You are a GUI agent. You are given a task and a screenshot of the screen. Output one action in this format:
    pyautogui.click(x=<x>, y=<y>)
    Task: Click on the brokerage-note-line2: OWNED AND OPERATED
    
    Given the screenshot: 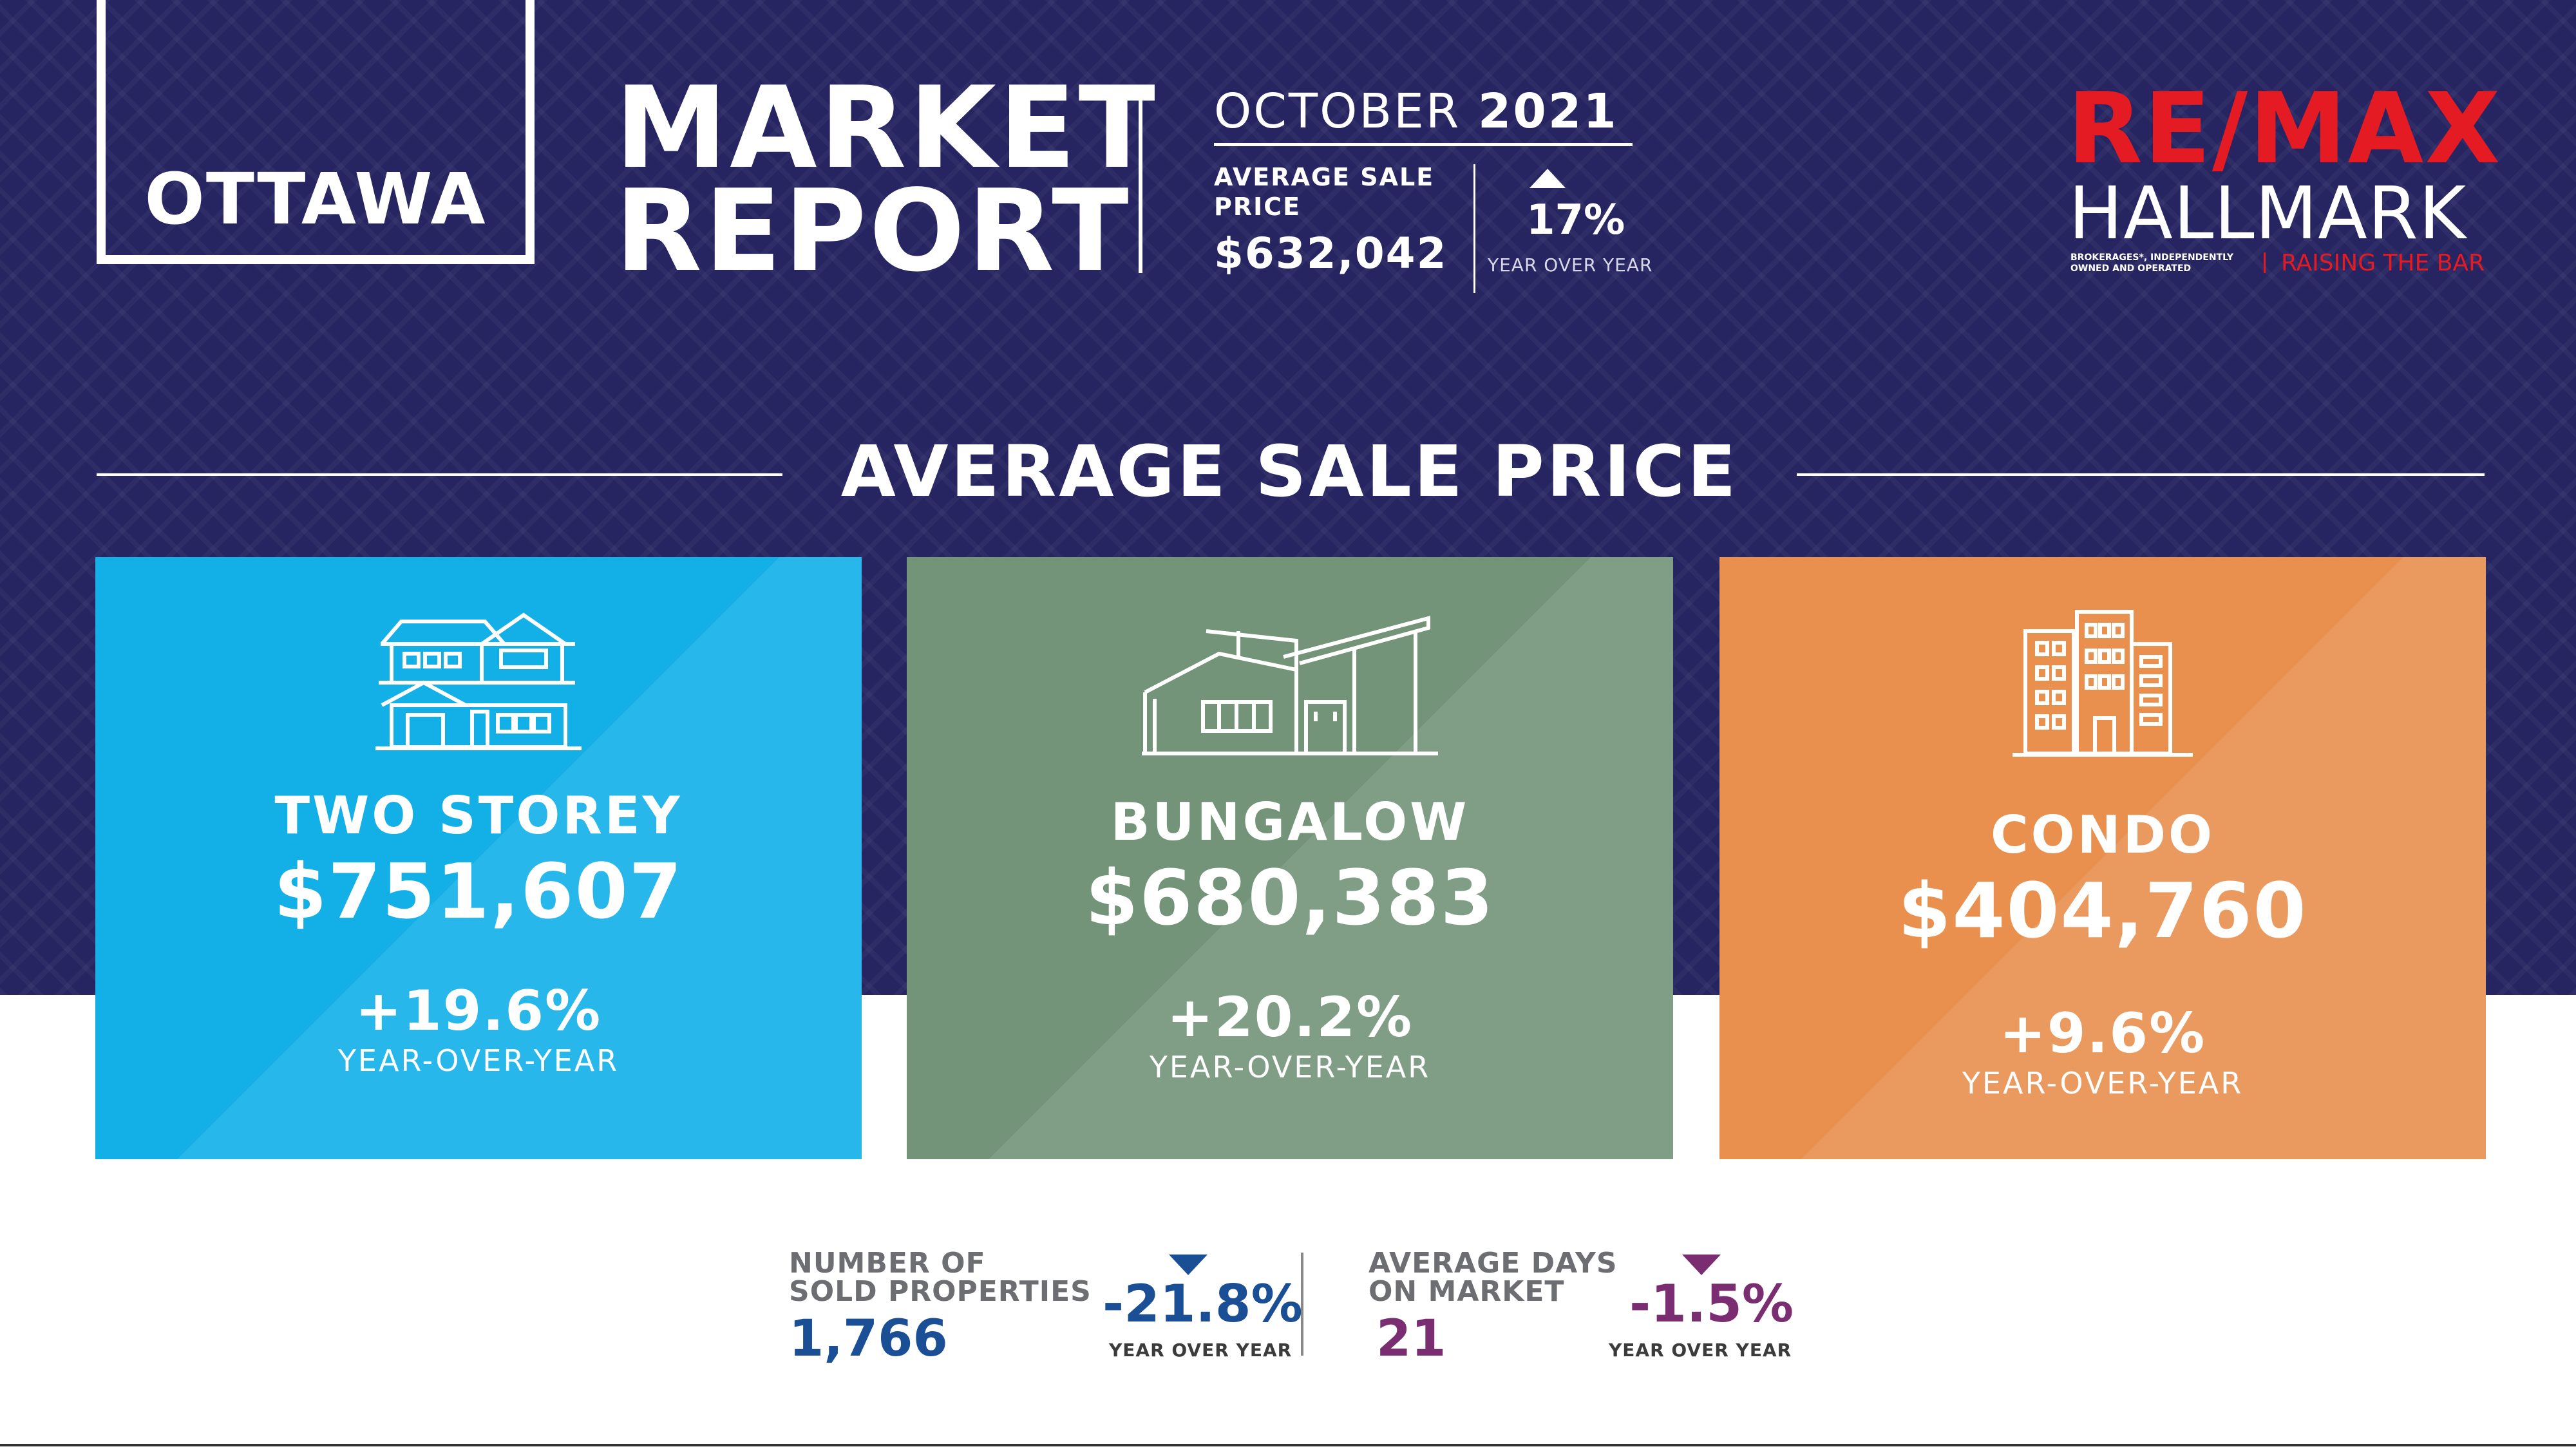 What is the action you would take?
    pyautogui.click(x=2131, y=269)
    